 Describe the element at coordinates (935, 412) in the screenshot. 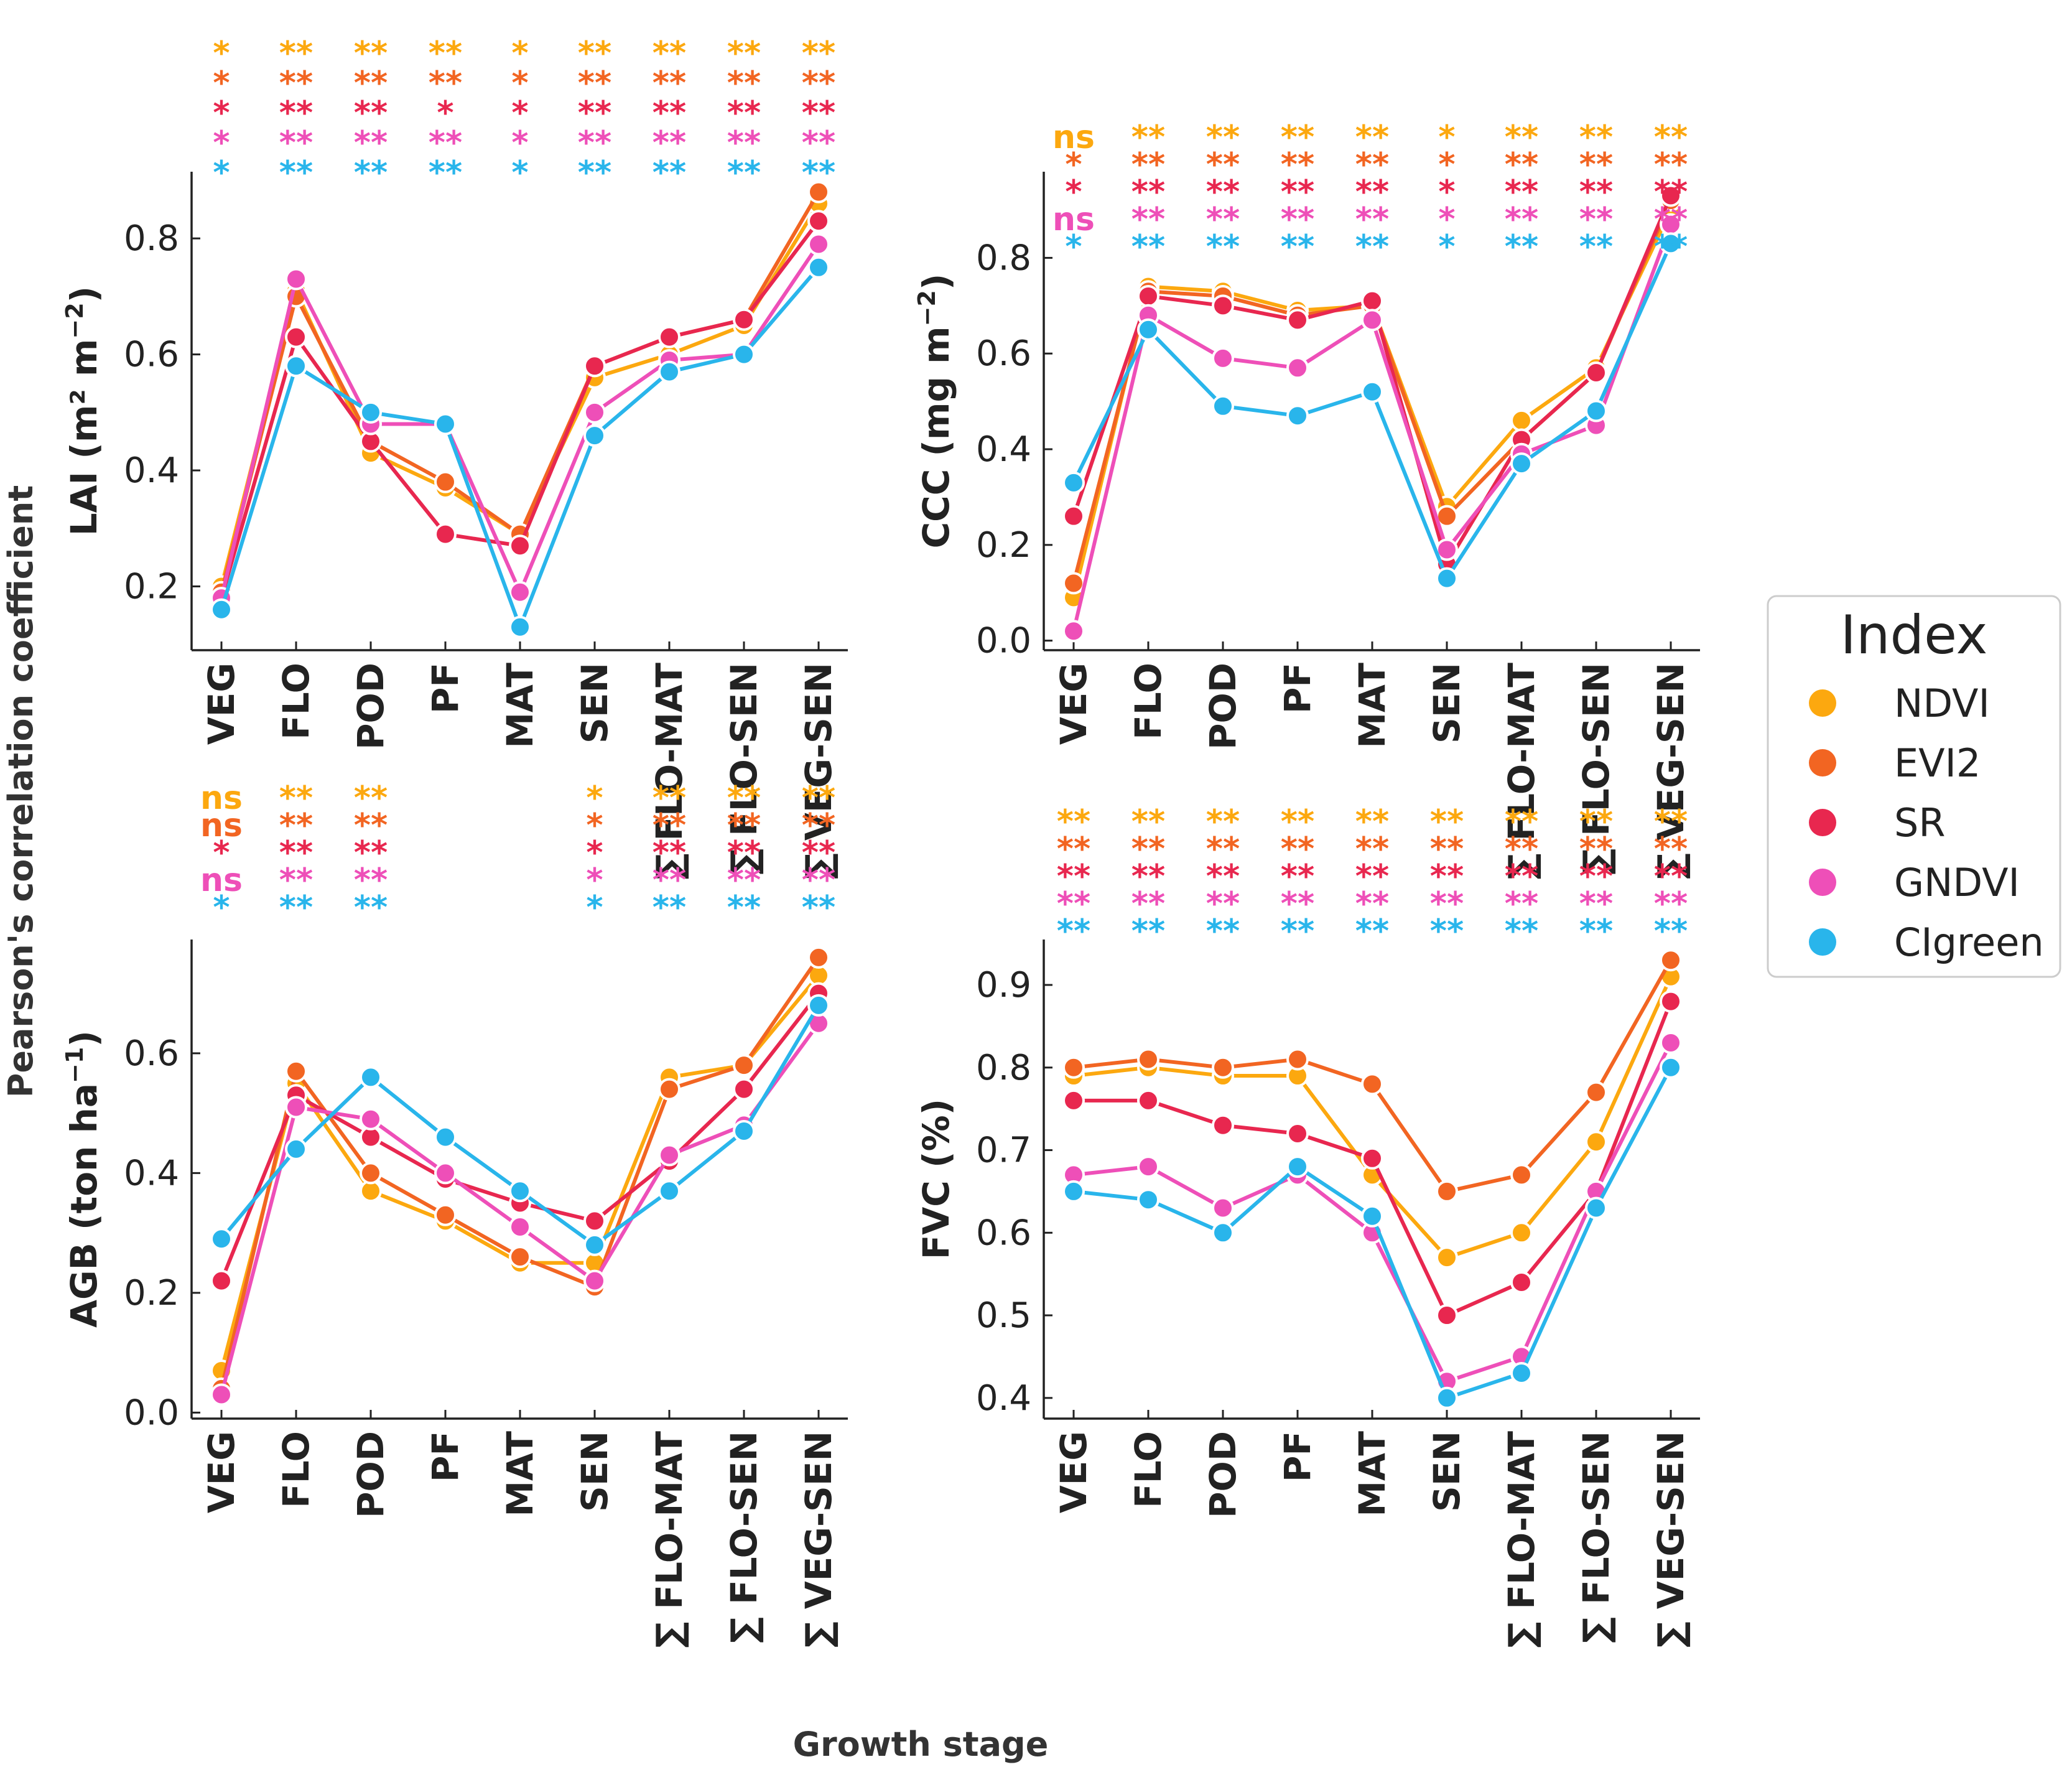

I see `y-axis-label: CCC (mg m−2)` at that location.